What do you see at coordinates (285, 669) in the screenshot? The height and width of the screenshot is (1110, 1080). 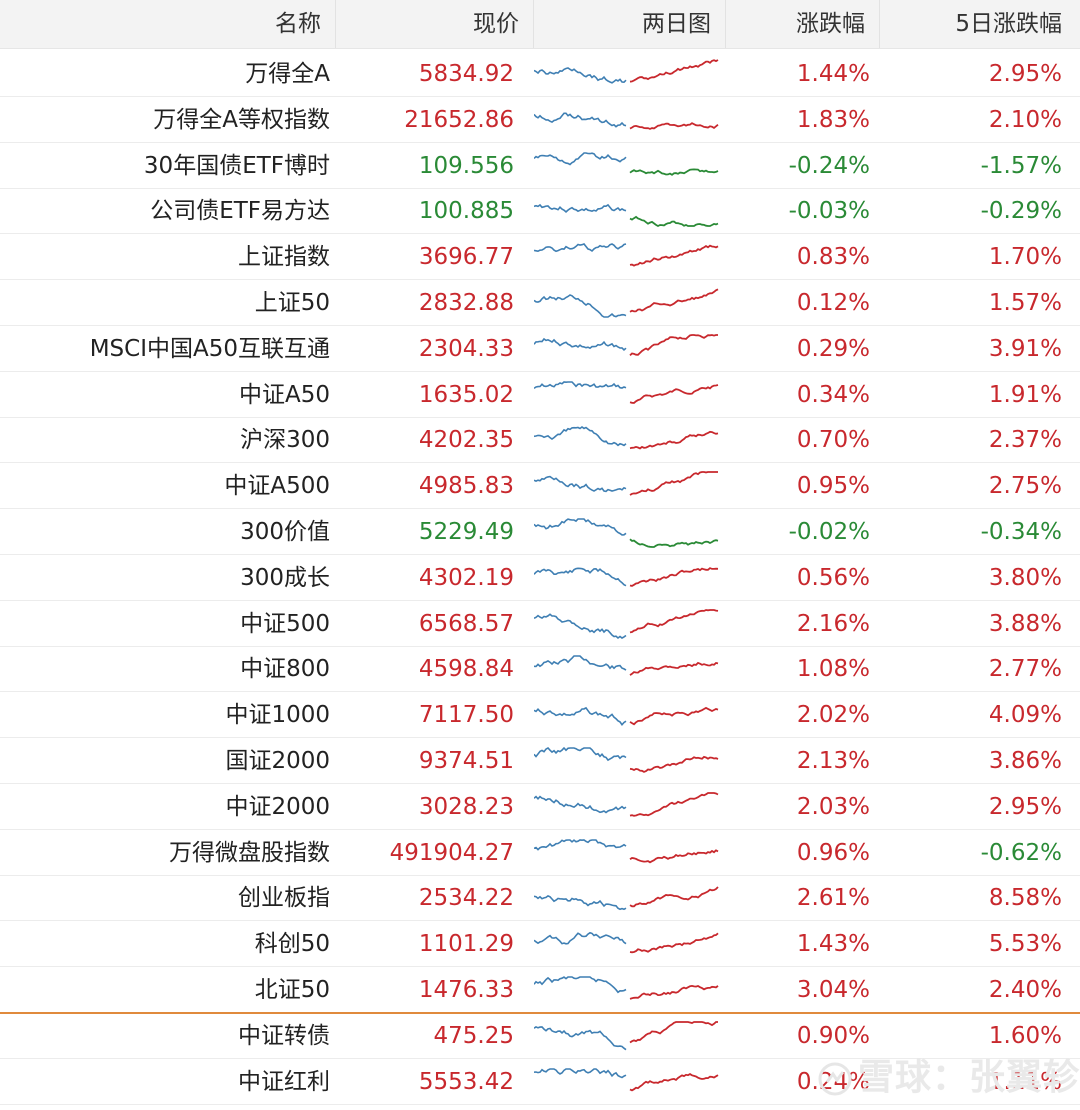 I see `index-name: 中证800` at bounding box center [285, 669].